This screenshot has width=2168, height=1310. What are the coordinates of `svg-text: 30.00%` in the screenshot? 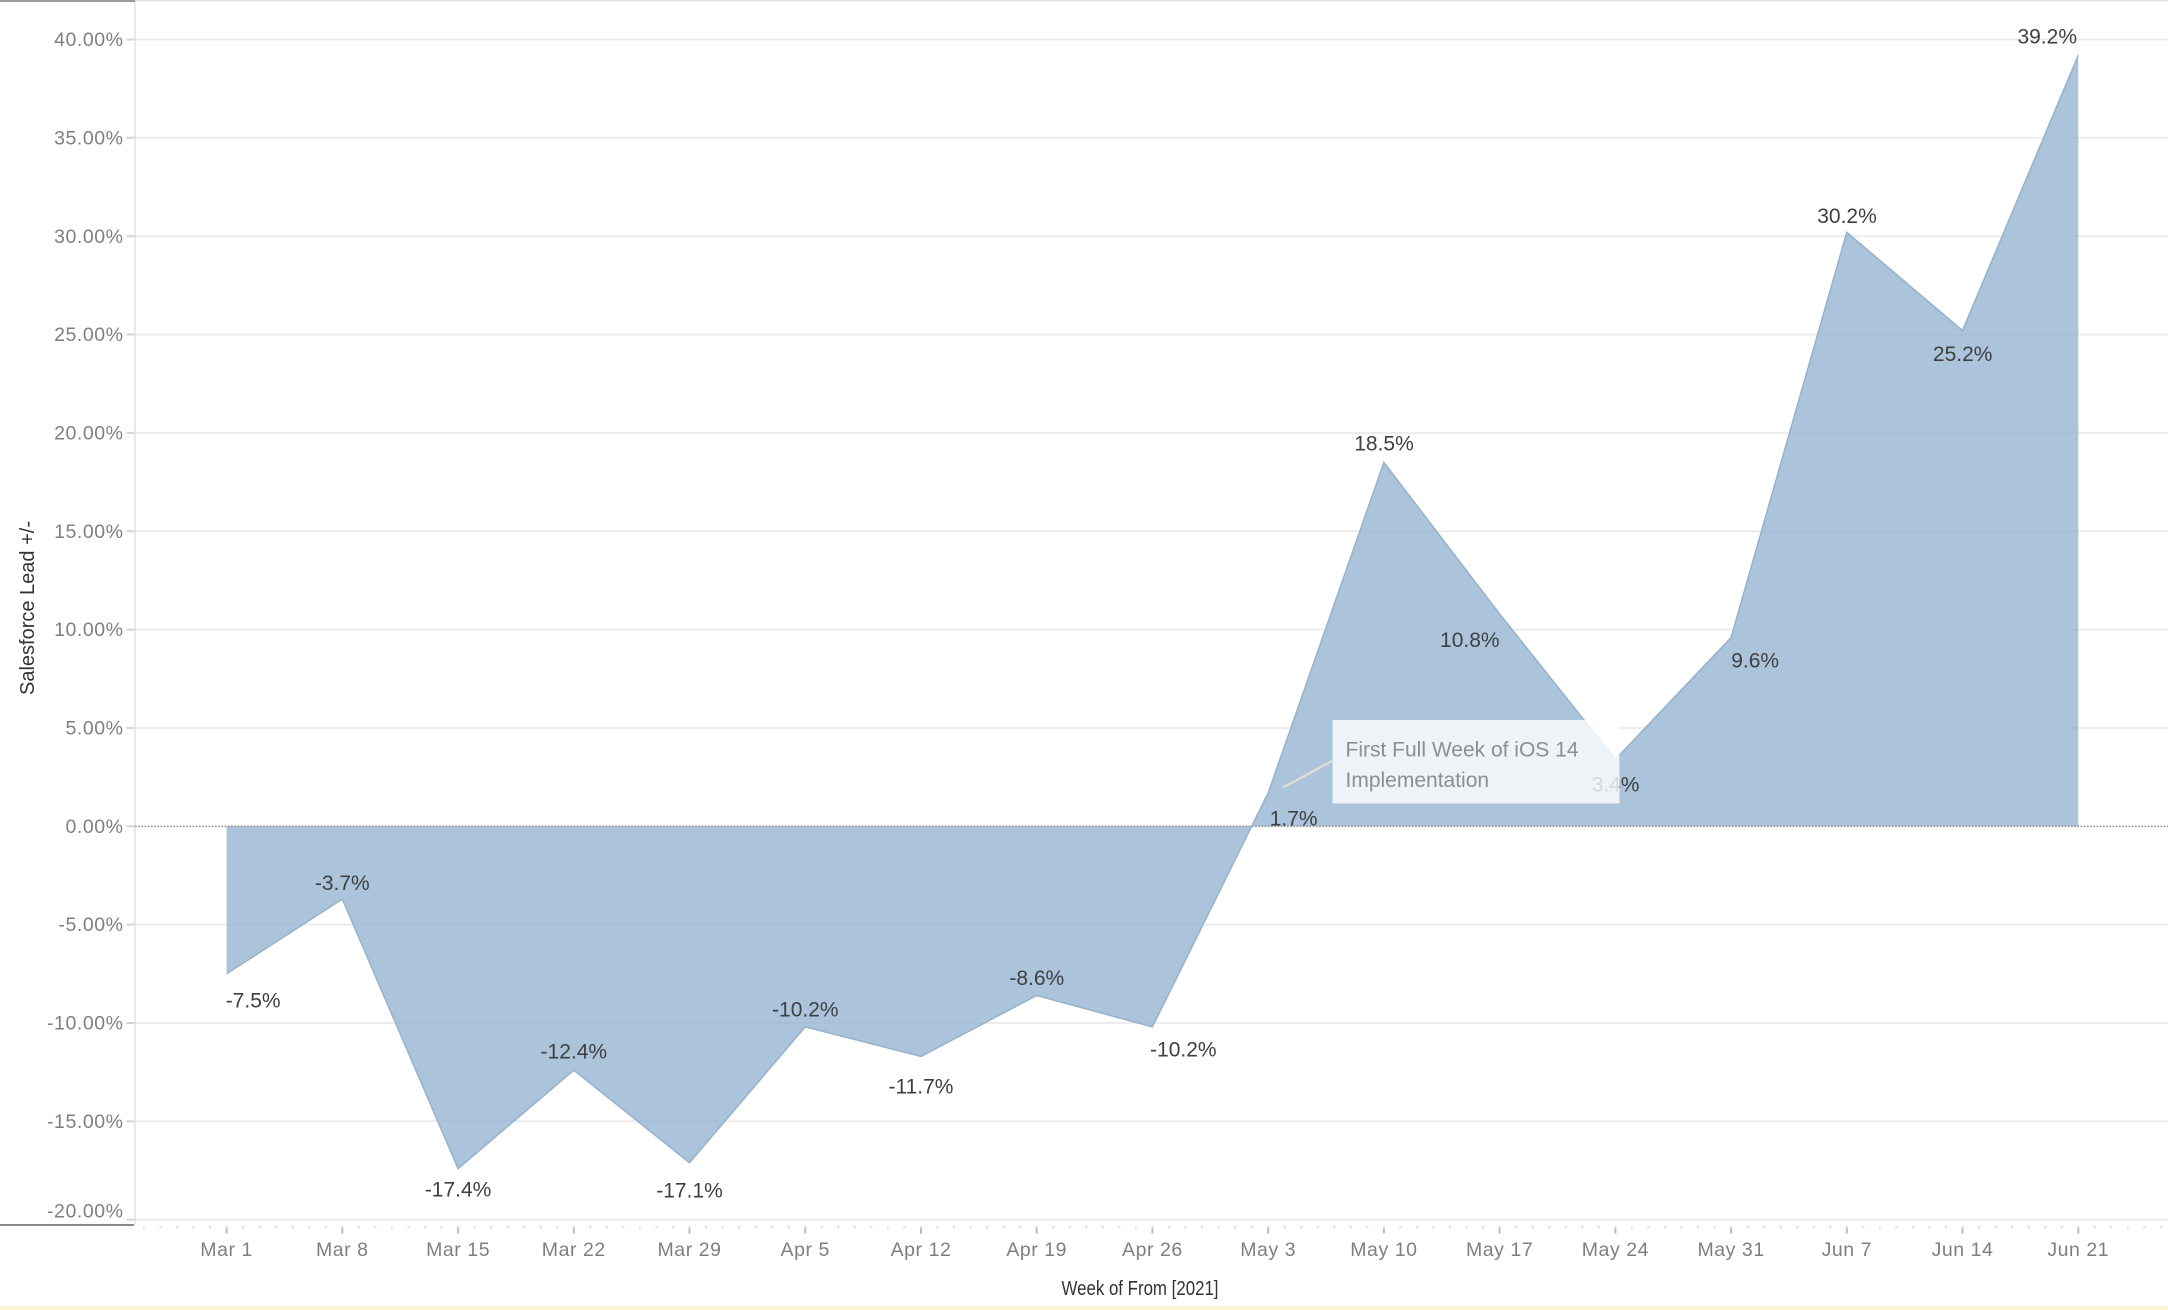 It's located at (88, 237).